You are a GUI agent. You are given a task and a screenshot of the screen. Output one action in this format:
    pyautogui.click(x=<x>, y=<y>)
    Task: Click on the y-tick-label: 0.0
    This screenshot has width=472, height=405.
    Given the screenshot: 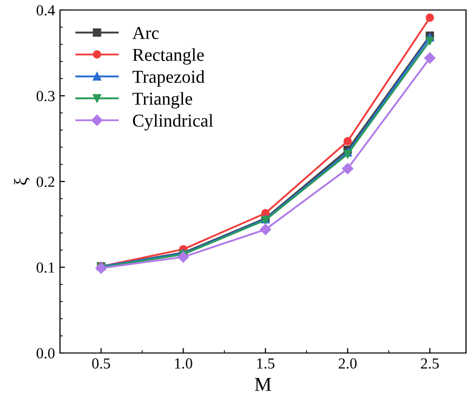 What is the action you would take?
    pyautogui.click(x=45, y=353)
    